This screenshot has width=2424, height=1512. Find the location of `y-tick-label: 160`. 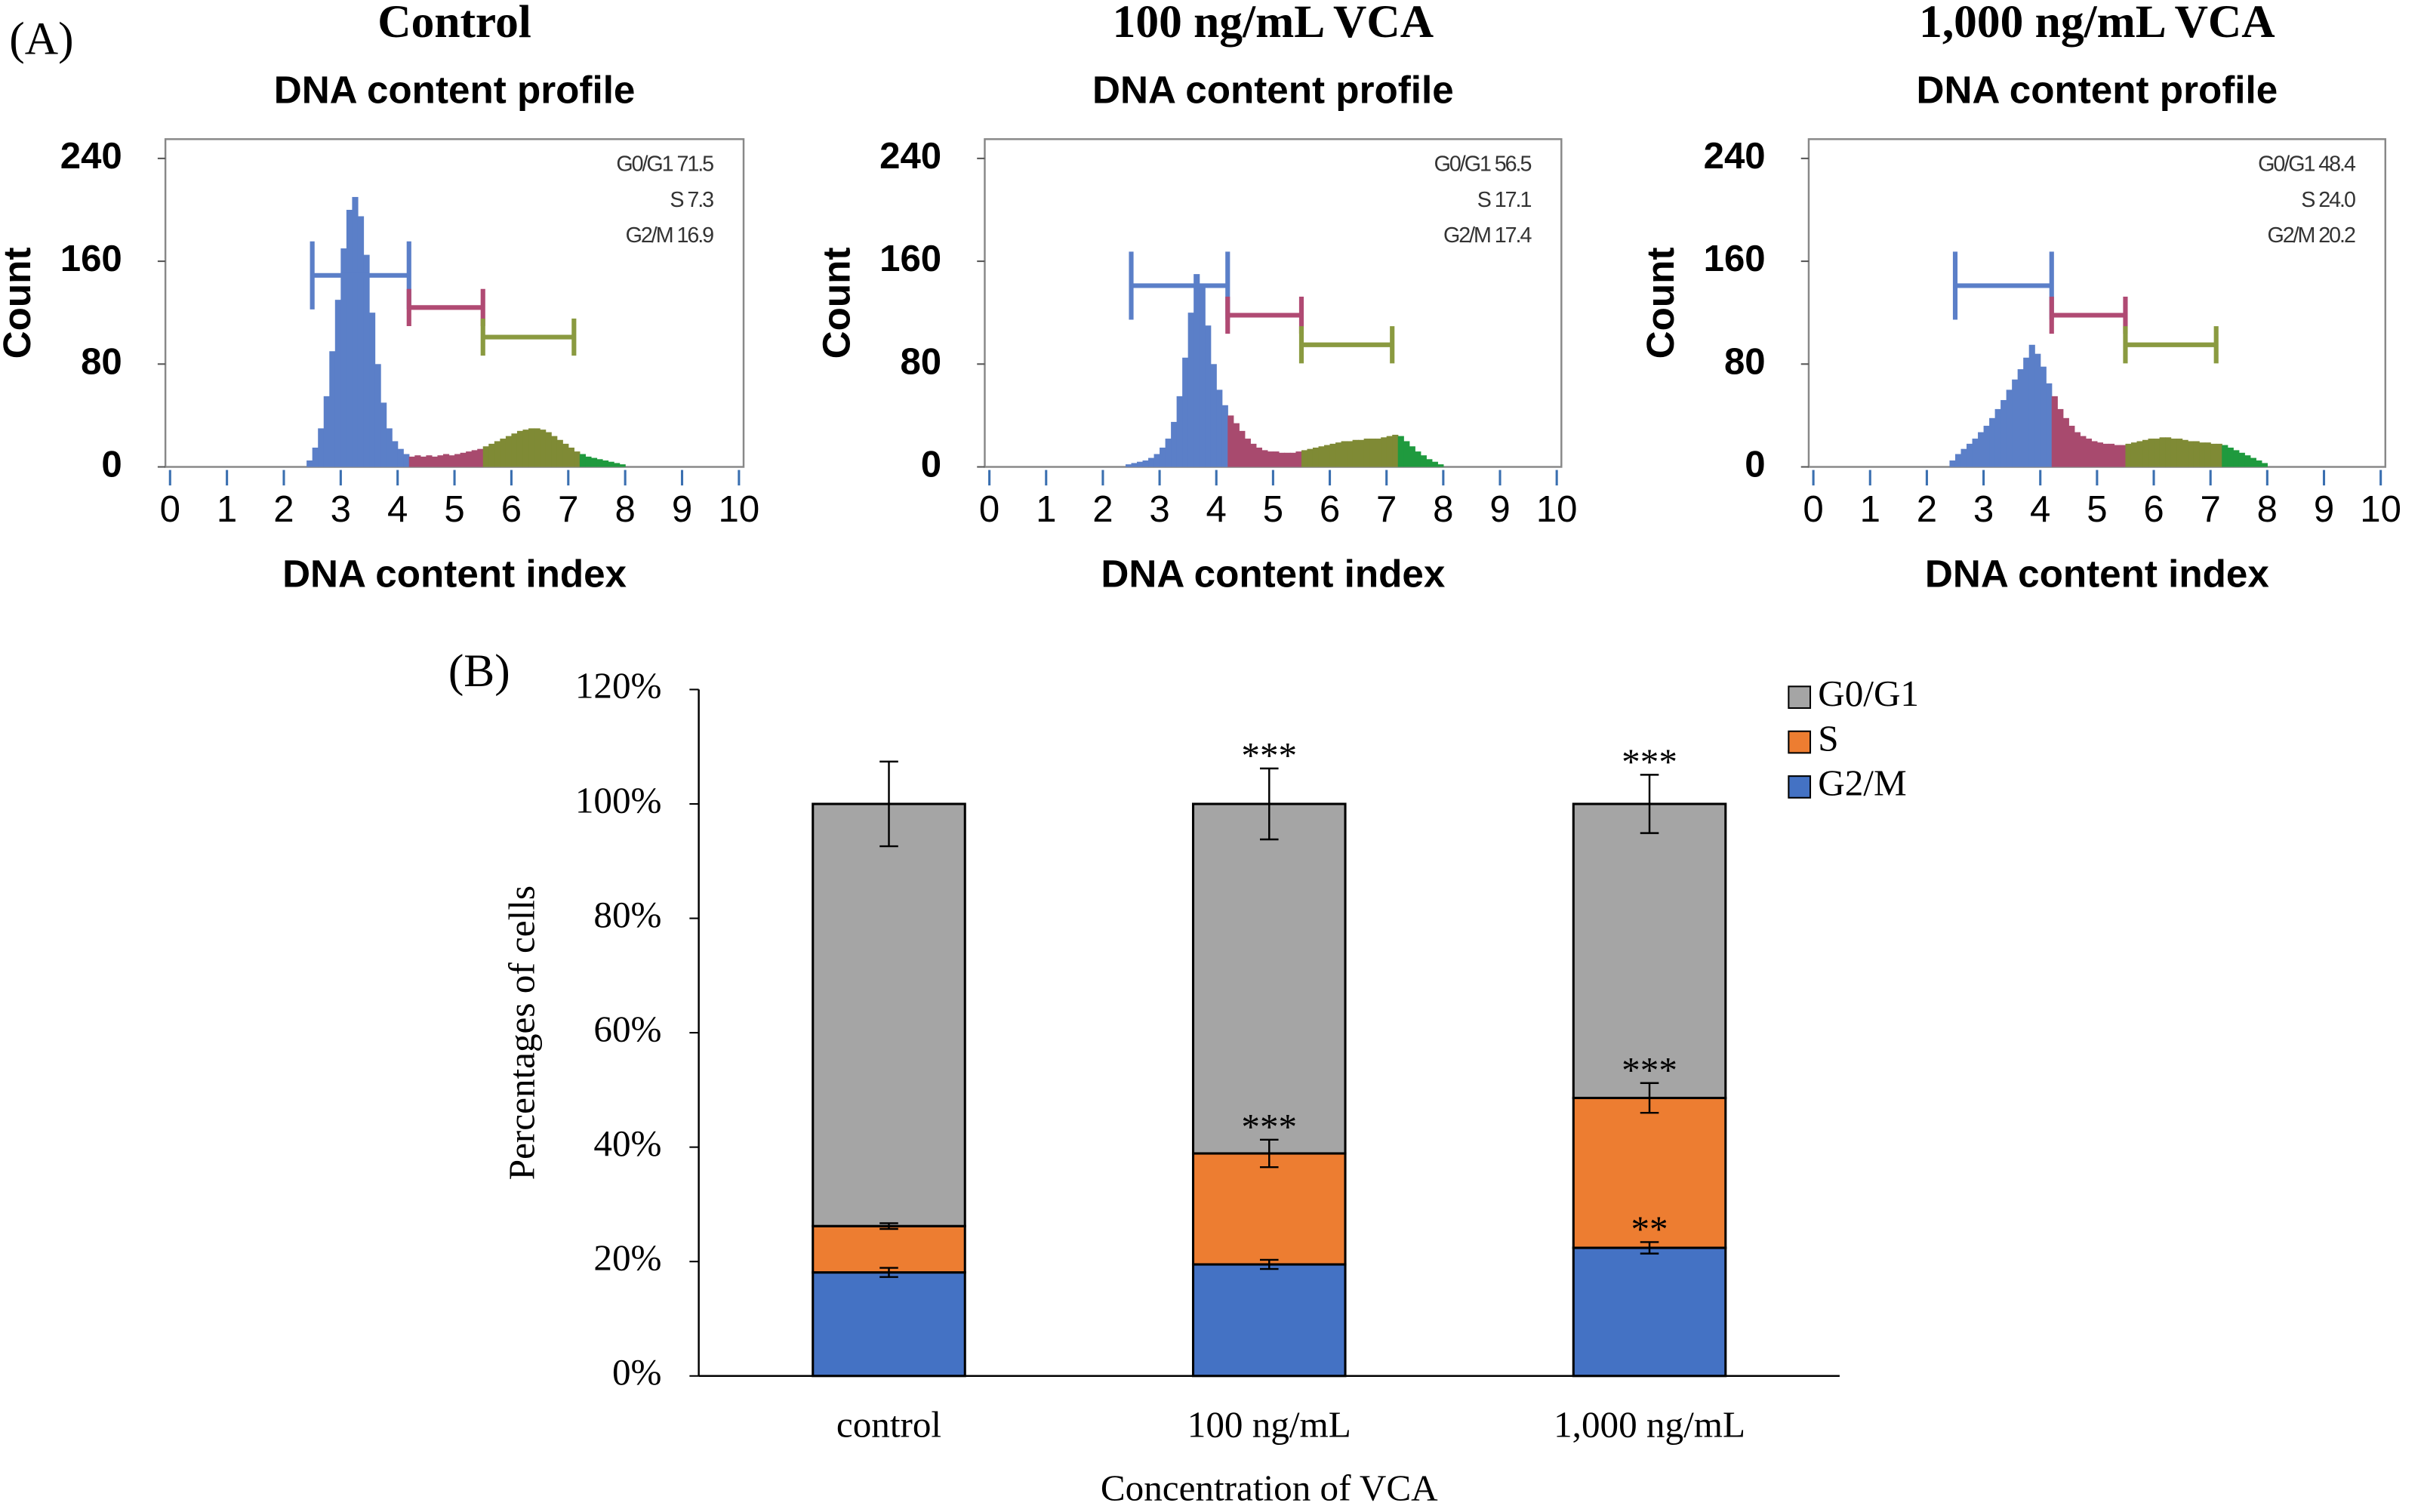

y-tick-label: 160 is located at coordinates (1735, 259).